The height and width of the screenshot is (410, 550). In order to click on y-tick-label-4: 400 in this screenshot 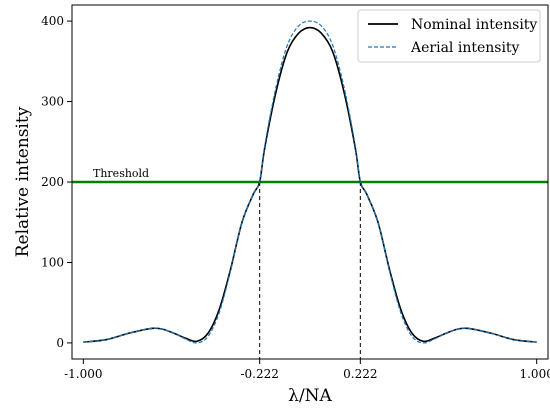, I will do `click(52, 21)`.